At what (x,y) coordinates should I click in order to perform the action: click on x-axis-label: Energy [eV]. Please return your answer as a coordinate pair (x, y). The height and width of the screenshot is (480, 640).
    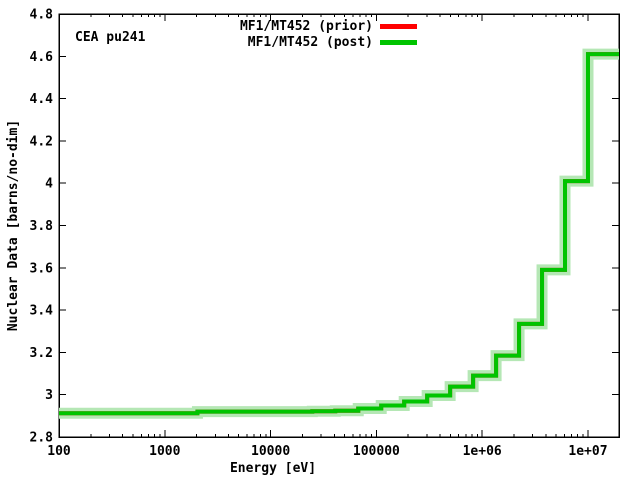
    Looking at the image, I should click on (273, 468).